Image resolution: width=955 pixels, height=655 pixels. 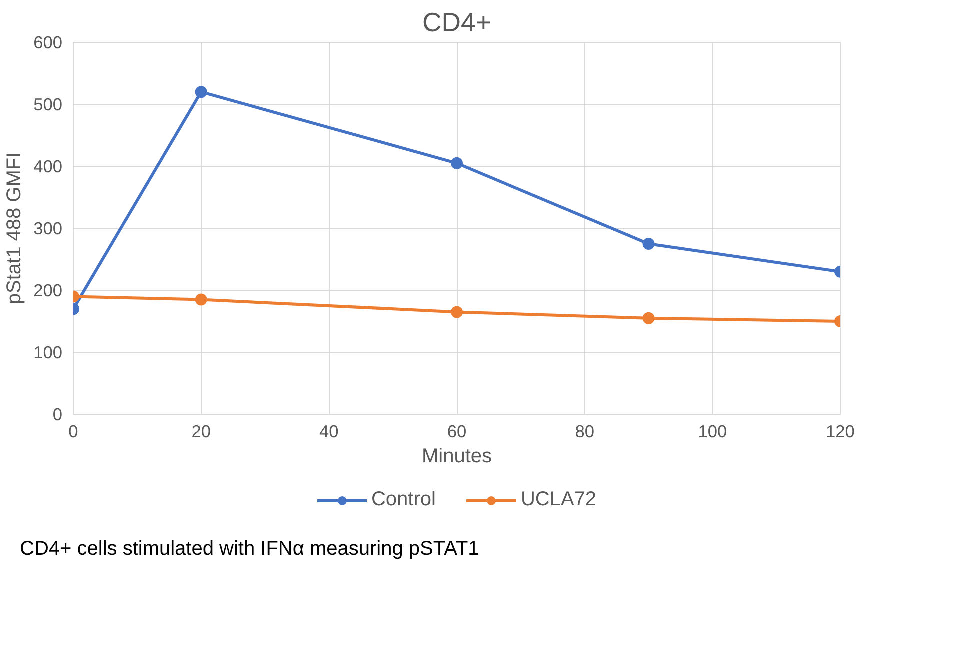 I want to click on x-tick-label: 20, so click(x=201, y=432).